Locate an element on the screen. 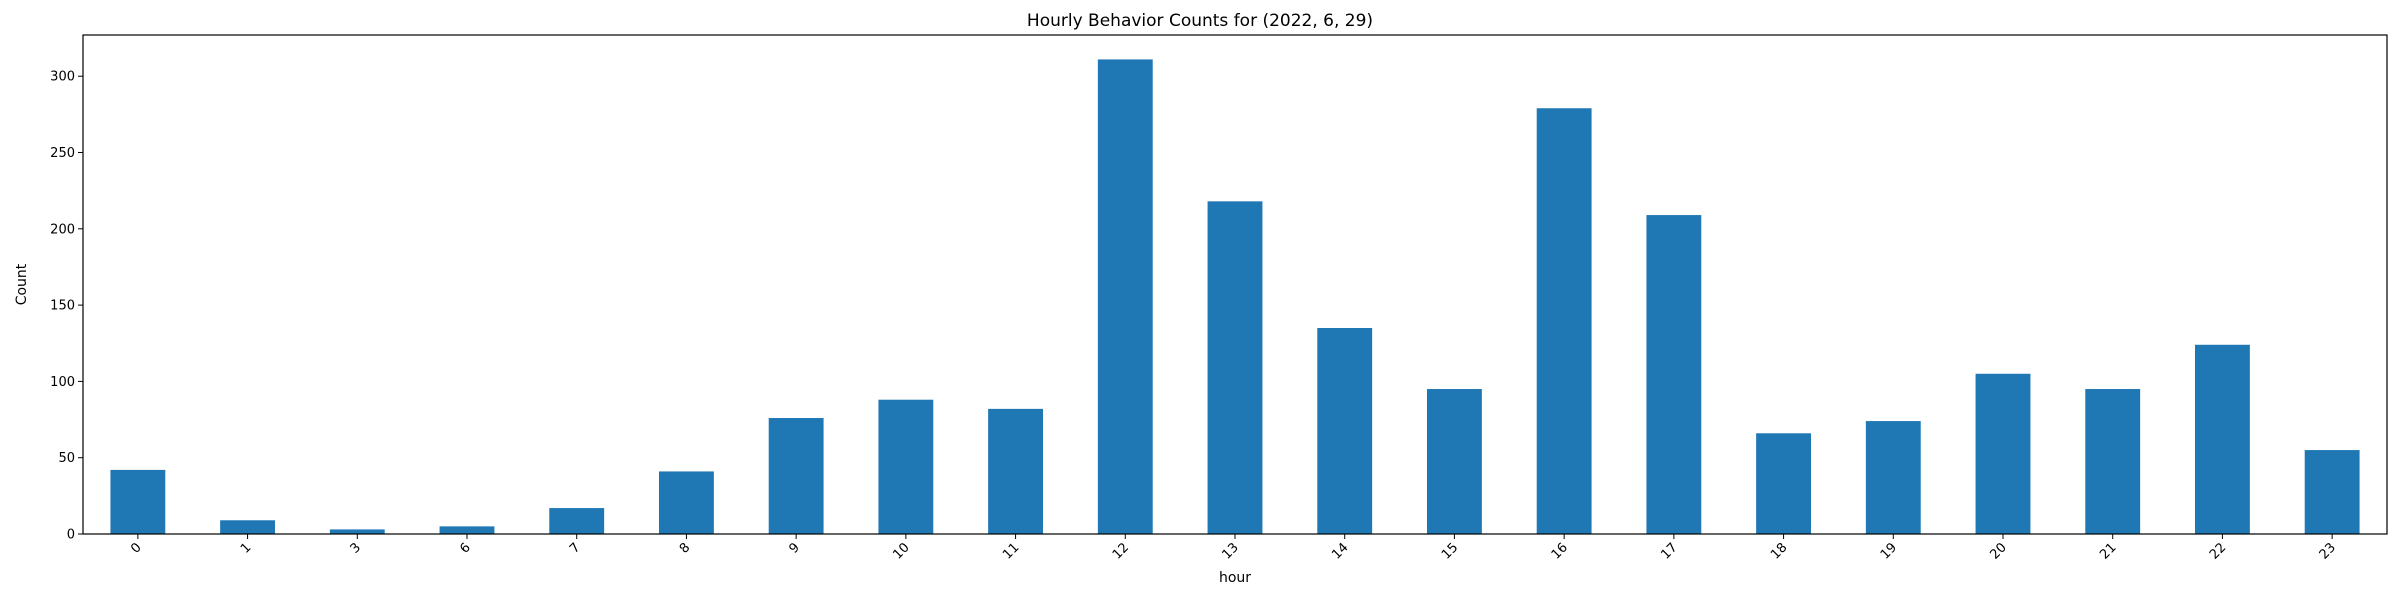 This screenshot has width=2400, height=600. x-axis: 0 1 3 6 7 8 9 10 11 12 13 14 15 16 17 18 19 20 21 22 23 is located at coordinates (1233, 548).